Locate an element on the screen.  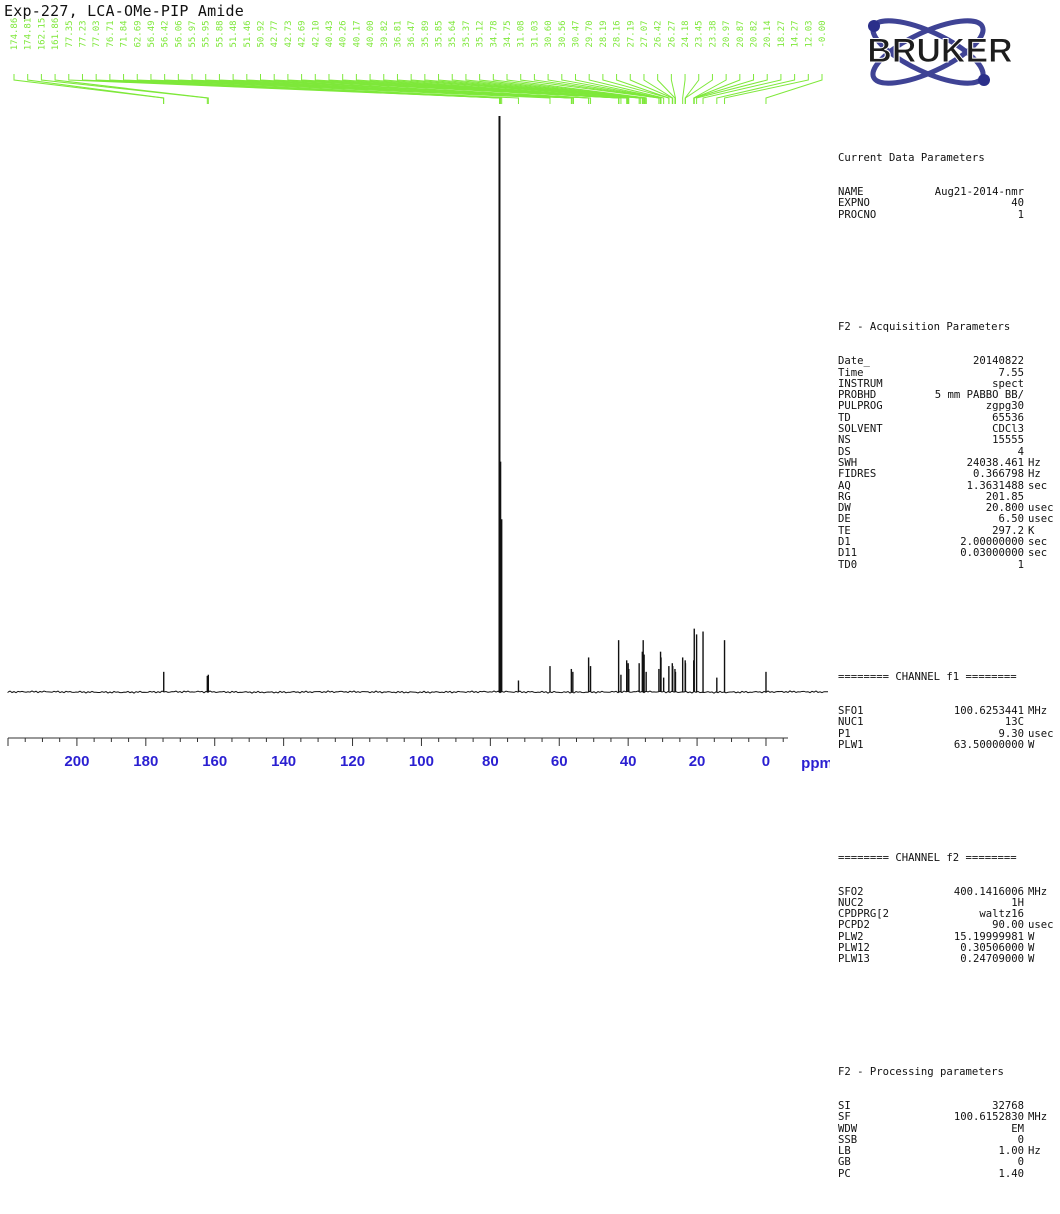
param-row-gb: GB 0 is located at coordinates (949, 1163).